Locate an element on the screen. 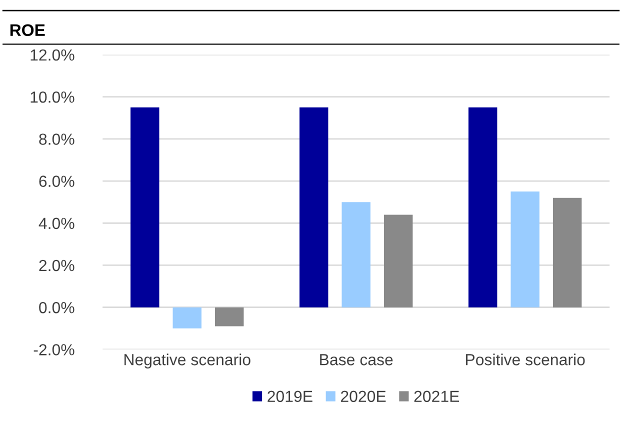 Image resolution: width=622 pixels, height=421 pixels. y-tick-label: 0.0% is located at coordinates (56, 308).